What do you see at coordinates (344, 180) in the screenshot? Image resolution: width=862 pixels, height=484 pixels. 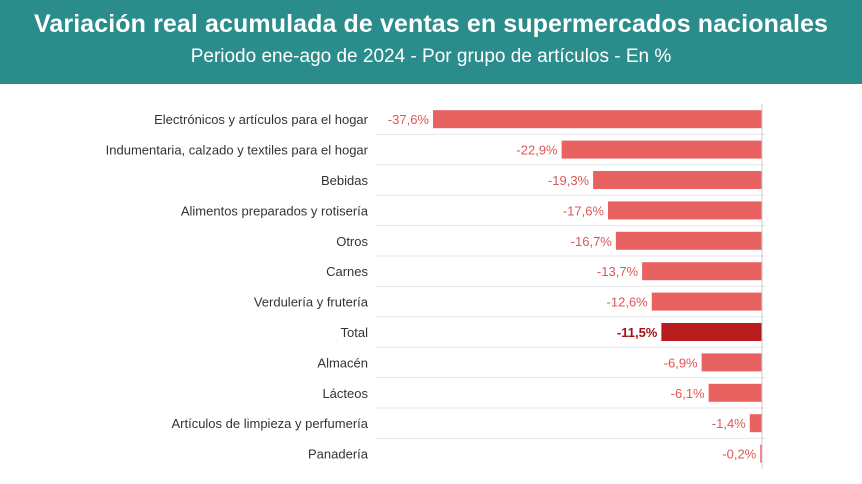 I see `category-label: Bebidas` at bounding box center [344, 180].